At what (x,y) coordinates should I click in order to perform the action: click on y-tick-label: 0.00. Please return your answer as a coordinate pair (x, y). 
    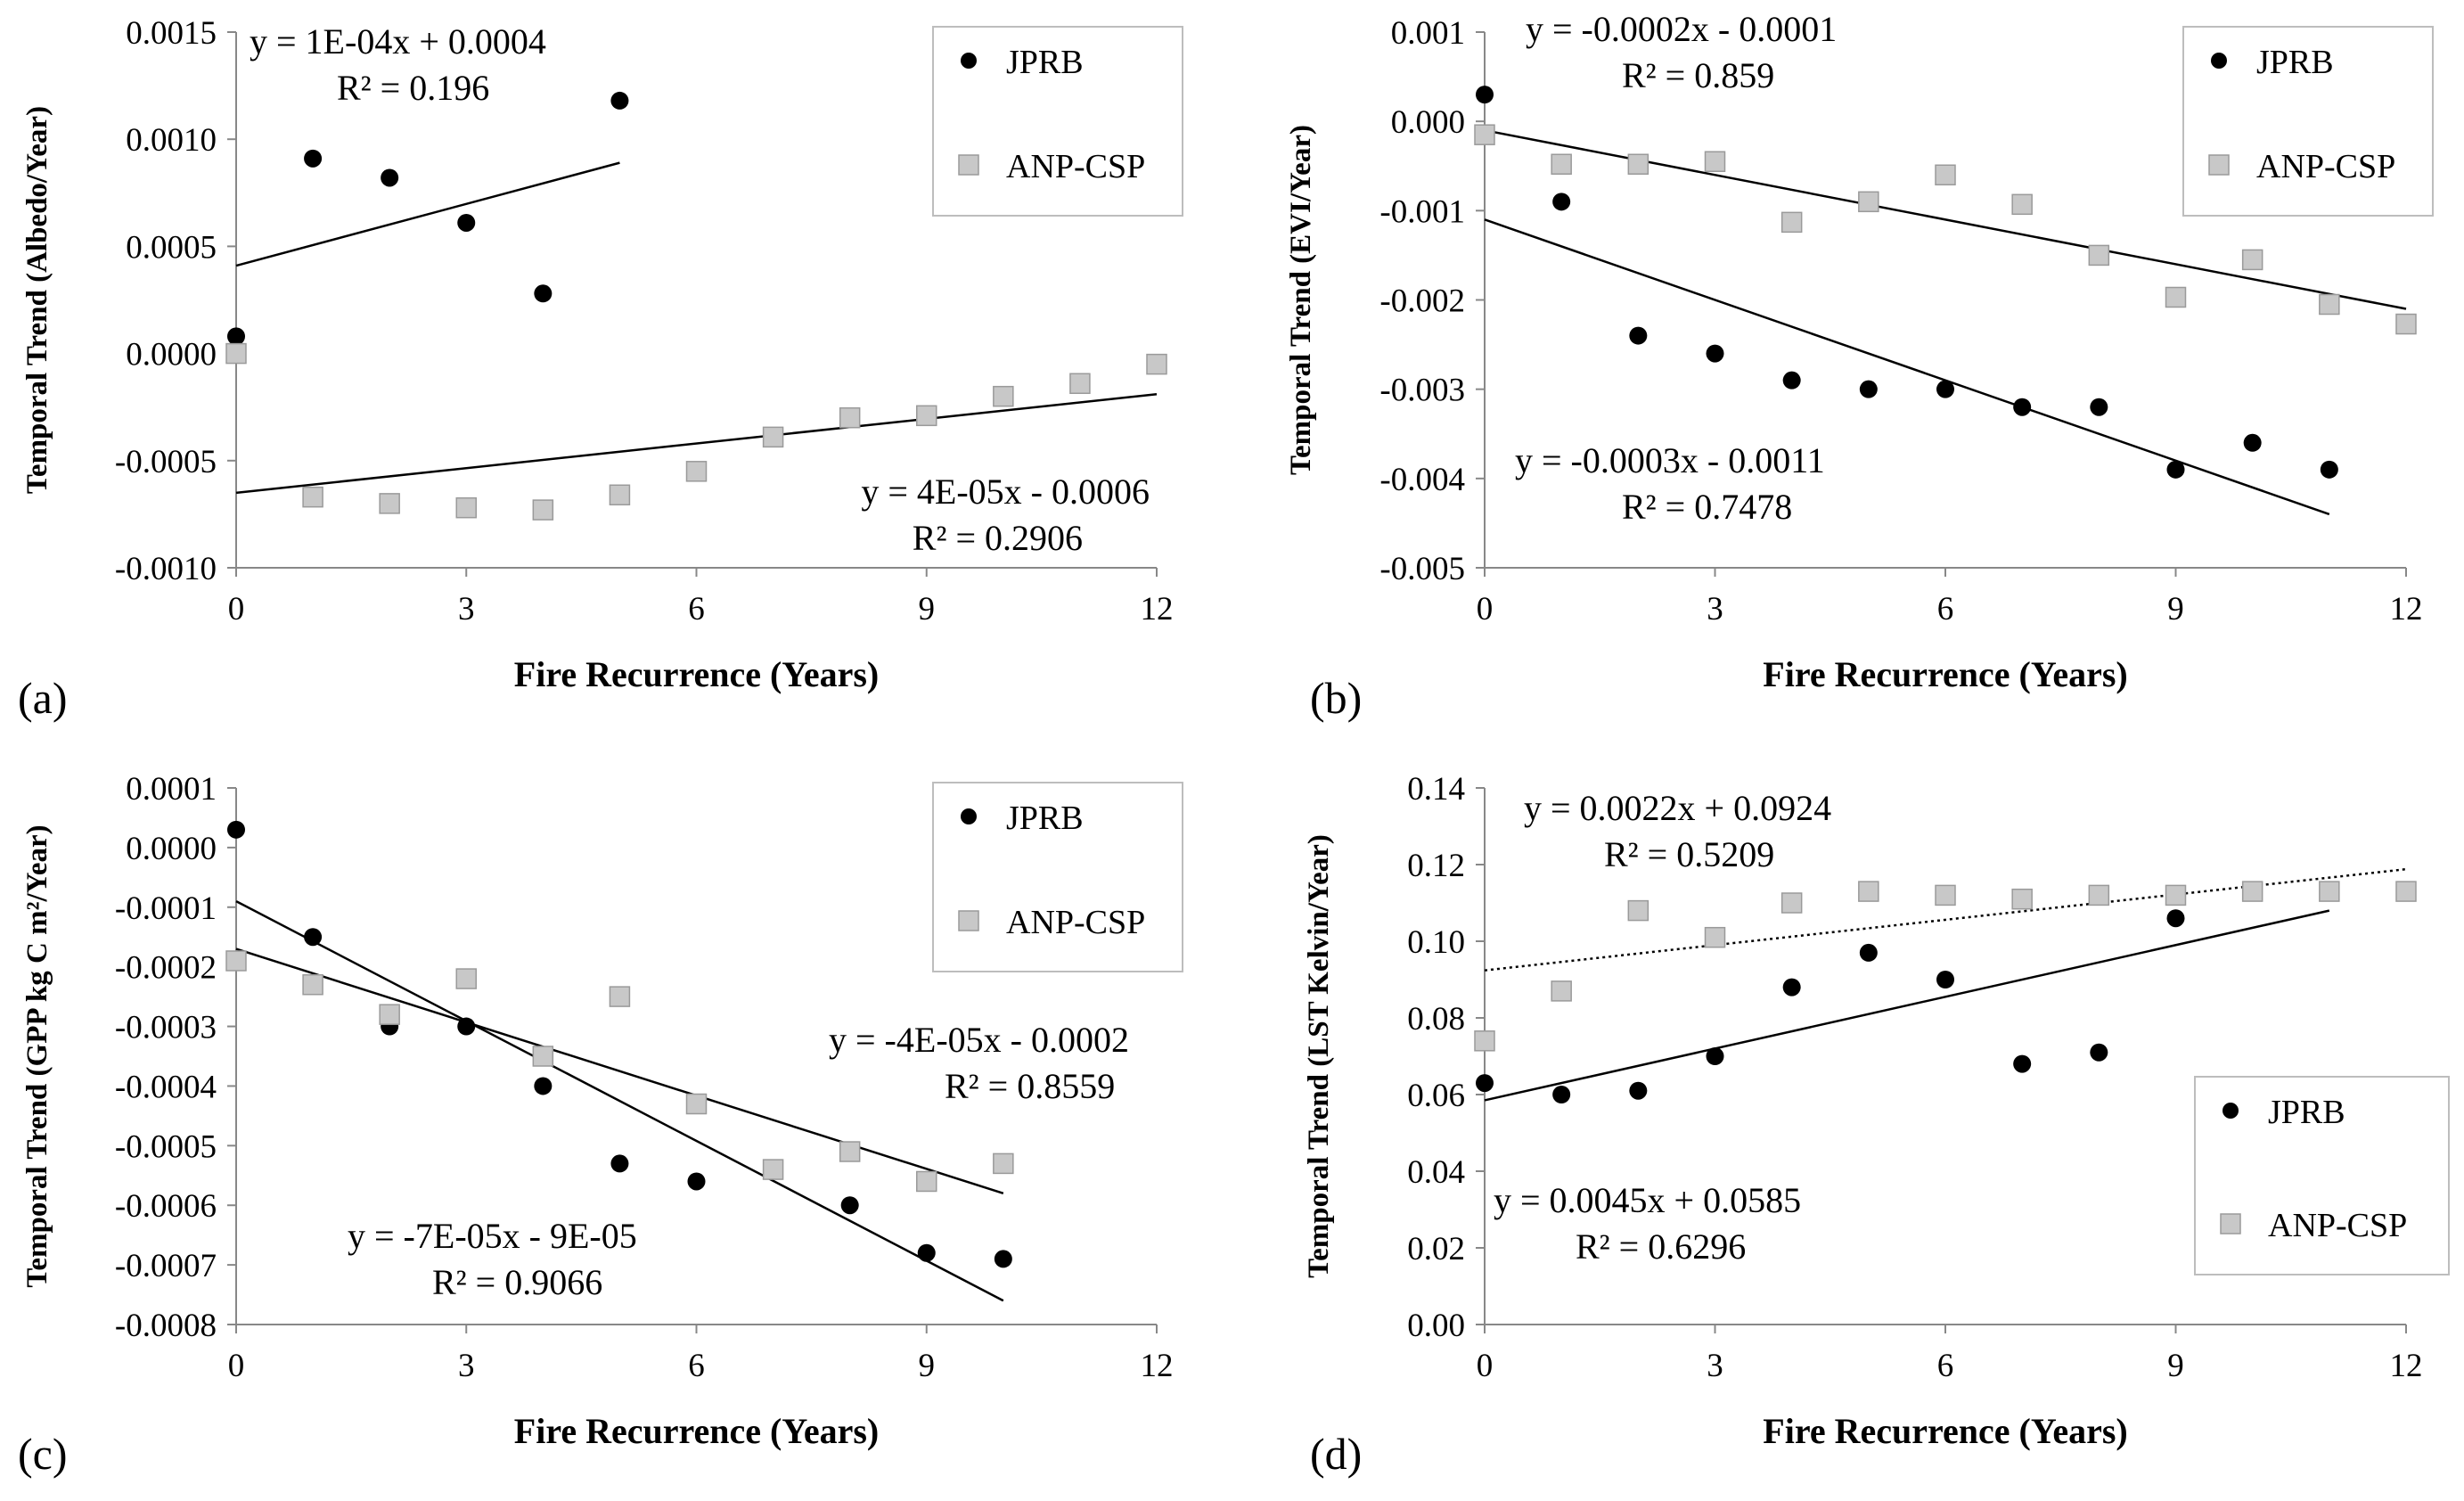
    Looking at the image, I should click on (1436, 1326).